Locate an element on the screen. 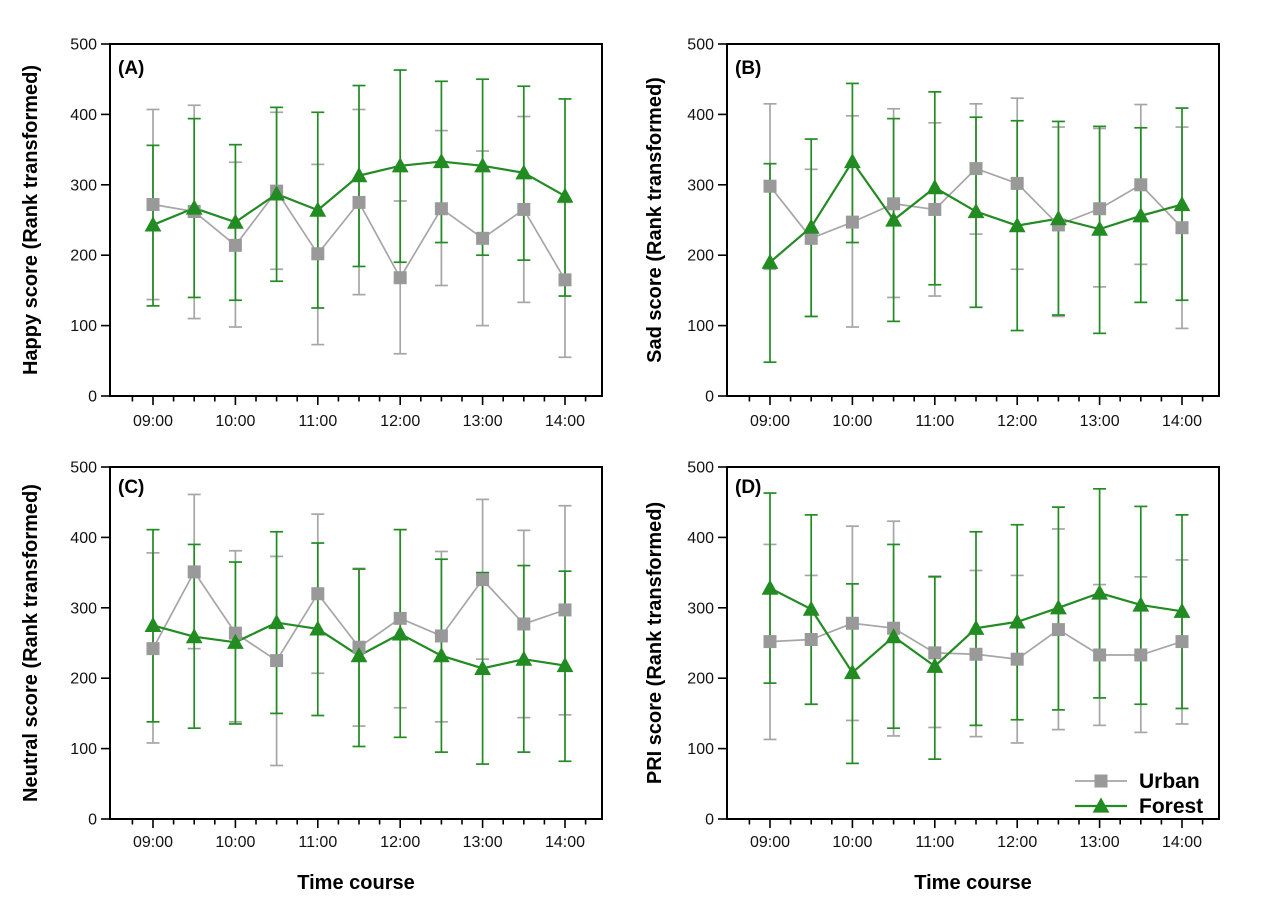 This screenshot has width=1266, height=910. legend-square-marker is located at coordinates (1101, 781).